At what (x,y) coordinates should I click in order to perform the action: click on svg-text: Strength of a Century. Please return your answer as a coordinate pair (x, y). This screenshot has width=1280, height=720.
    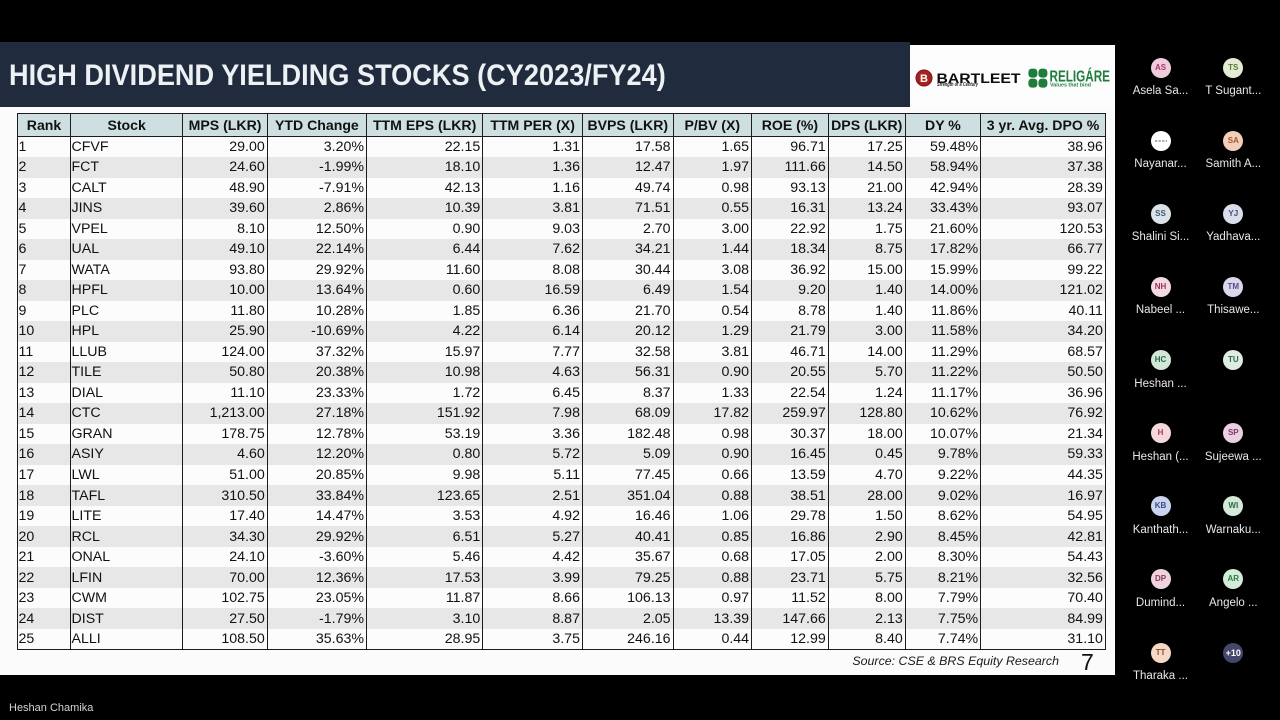
    Looking at the image, I should click on (958, 85).